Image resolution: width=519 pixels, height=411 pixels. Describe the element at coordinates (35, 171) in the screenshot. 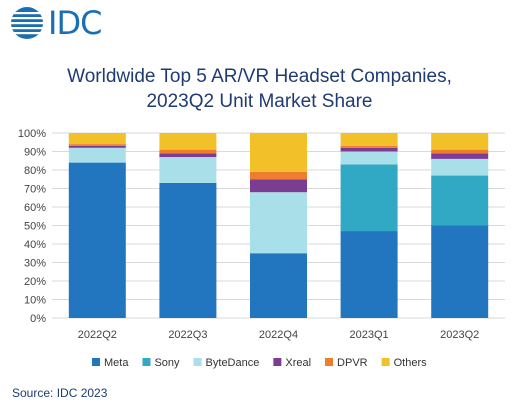

I see `y-tick-label: 80%` at that location.